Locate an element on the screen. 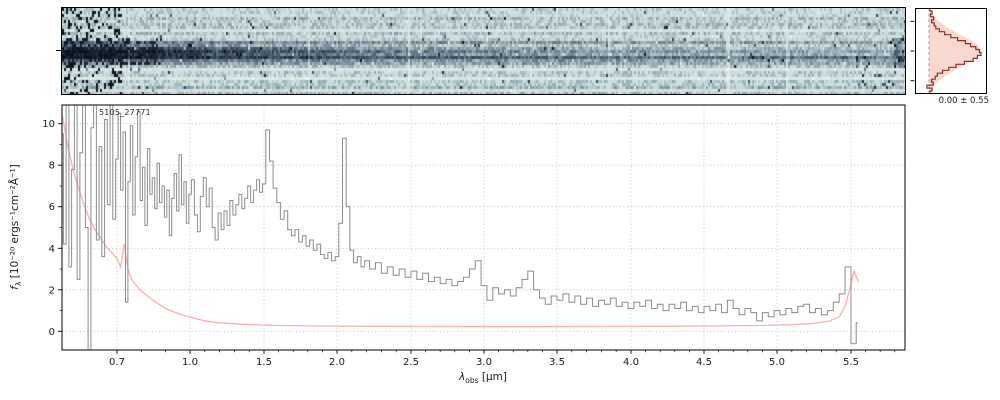 The height and width of the screenshot is (400, 1000). y-tick-label: 0 is located at coordinates (52, 332).